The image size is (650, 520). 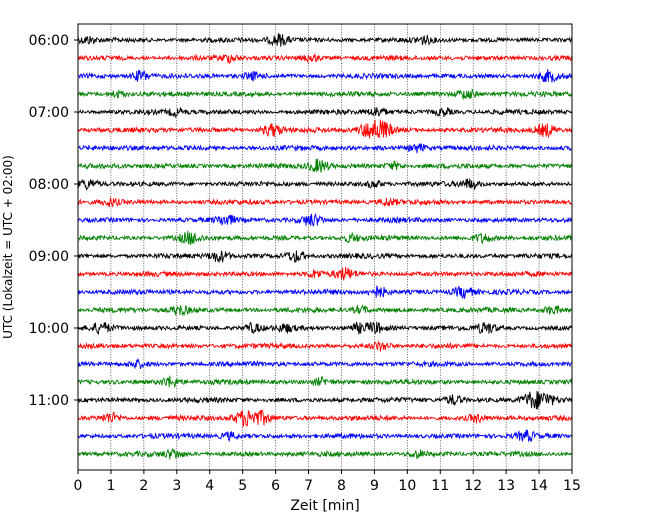 What do you see at coordinates (341, 486) in the screenshot?
I see `x-tick-label-8: 8` at bounding box center [341, 486].